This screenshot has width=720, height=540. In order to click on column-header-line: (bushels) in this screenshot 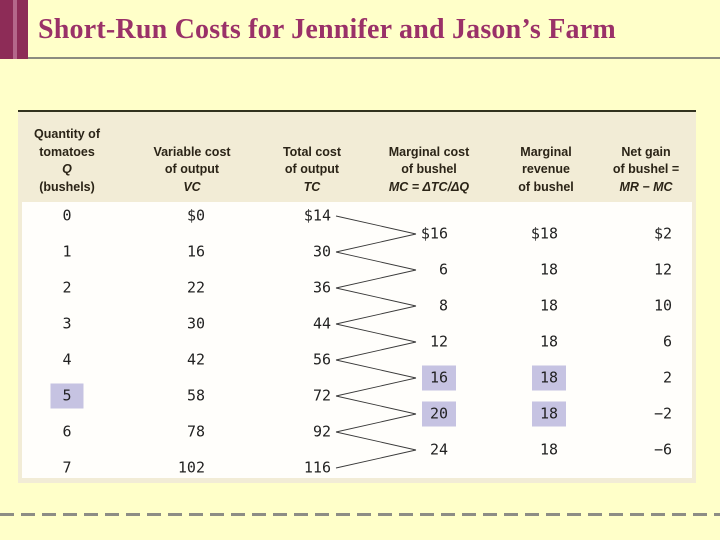, I will do `click(67, 186)`.